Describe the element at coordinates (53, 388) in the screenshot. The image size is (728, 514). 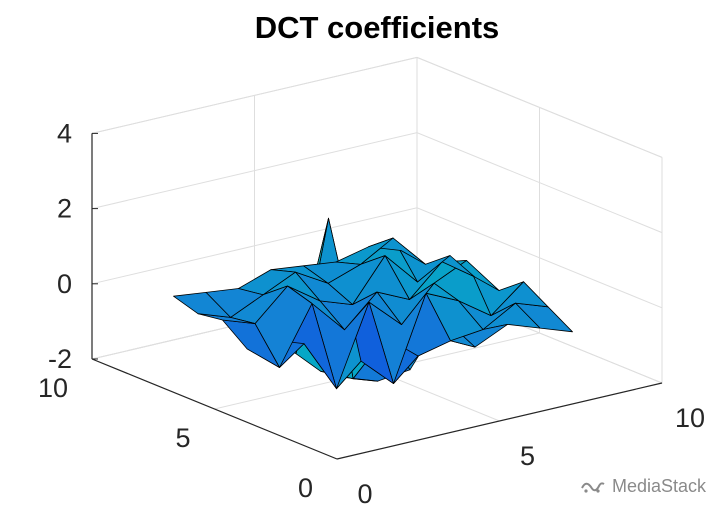
I see `y-tick-label: 10` at that location.